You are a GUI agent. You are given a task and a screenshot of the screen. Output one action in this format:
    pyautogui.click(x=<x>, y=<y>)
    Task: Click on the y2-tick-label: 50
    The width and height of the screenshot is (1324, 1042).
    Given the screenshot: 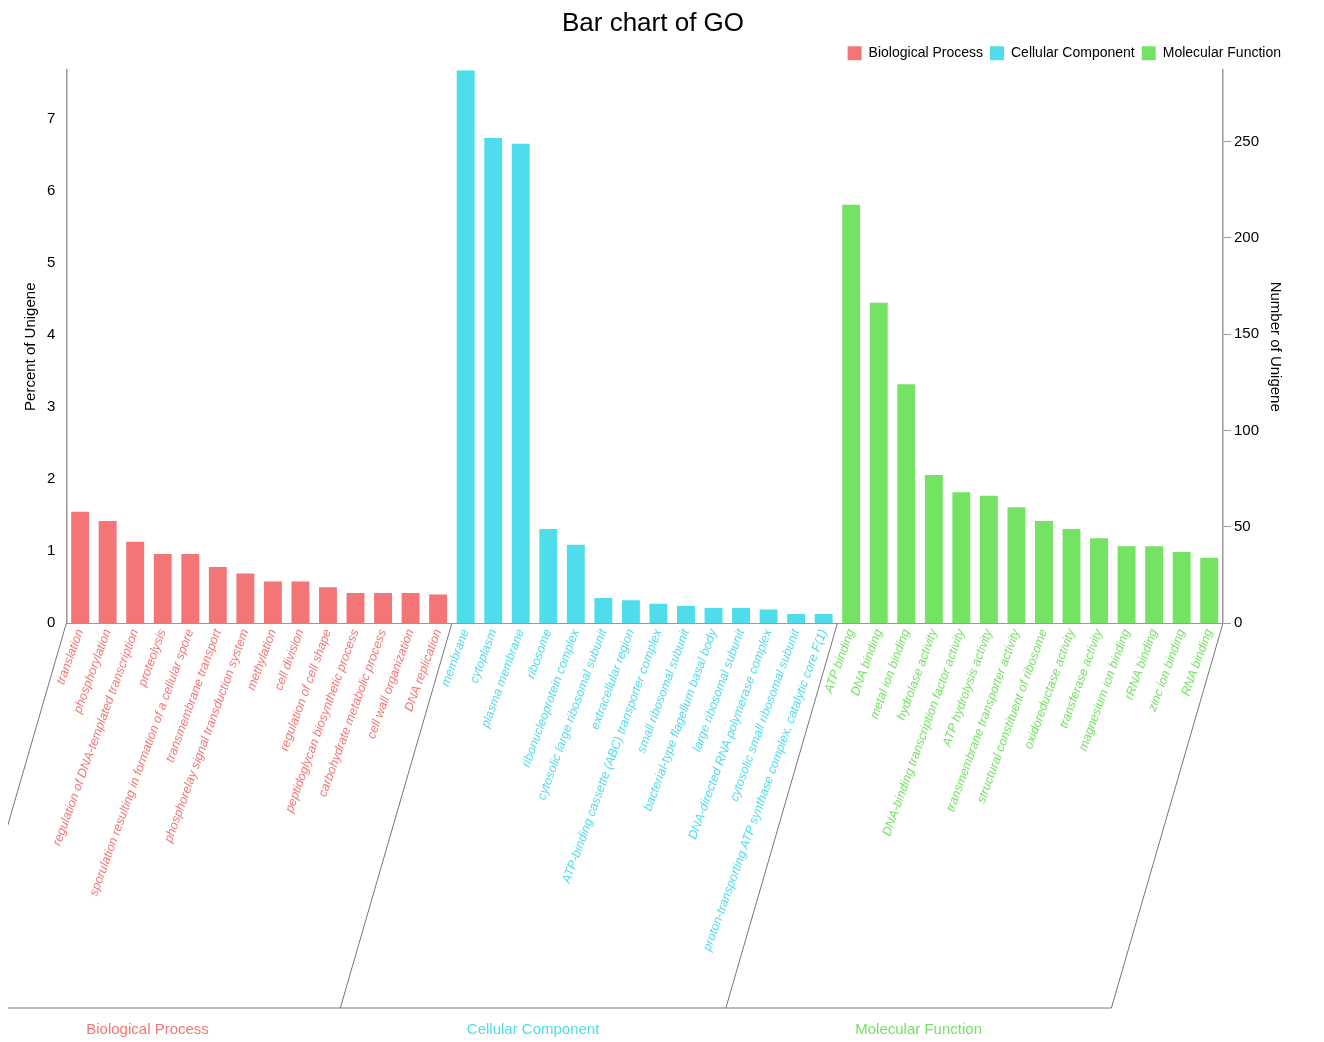 What is the action you would take?
    pyautogui.click(x=1242, y=526)
    